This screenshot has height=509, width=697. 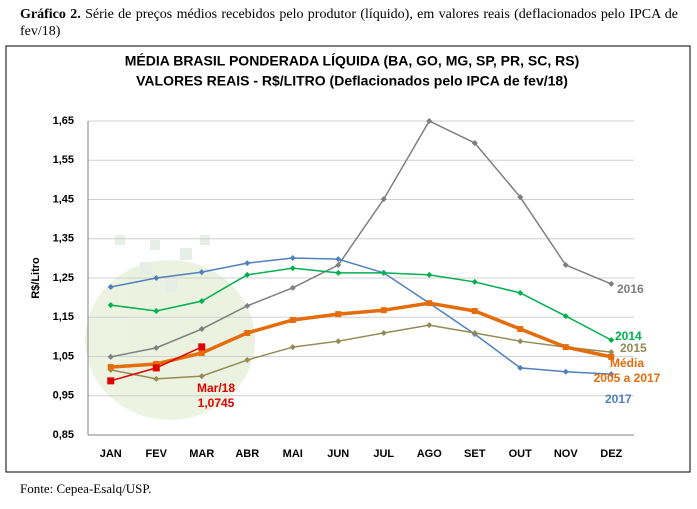 I want to click on source: Fonte: Cepea-Esalq/USP., so click(x=86, y=488).